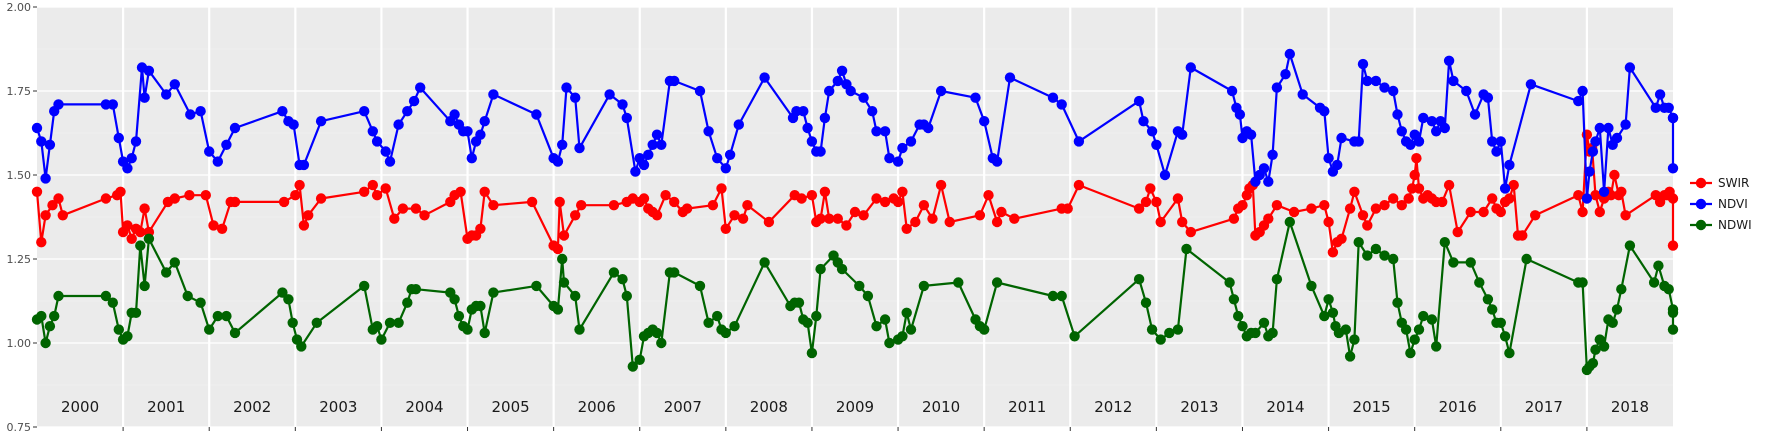  I want to click on panel-year-label: 2018, so click(1630, 407).